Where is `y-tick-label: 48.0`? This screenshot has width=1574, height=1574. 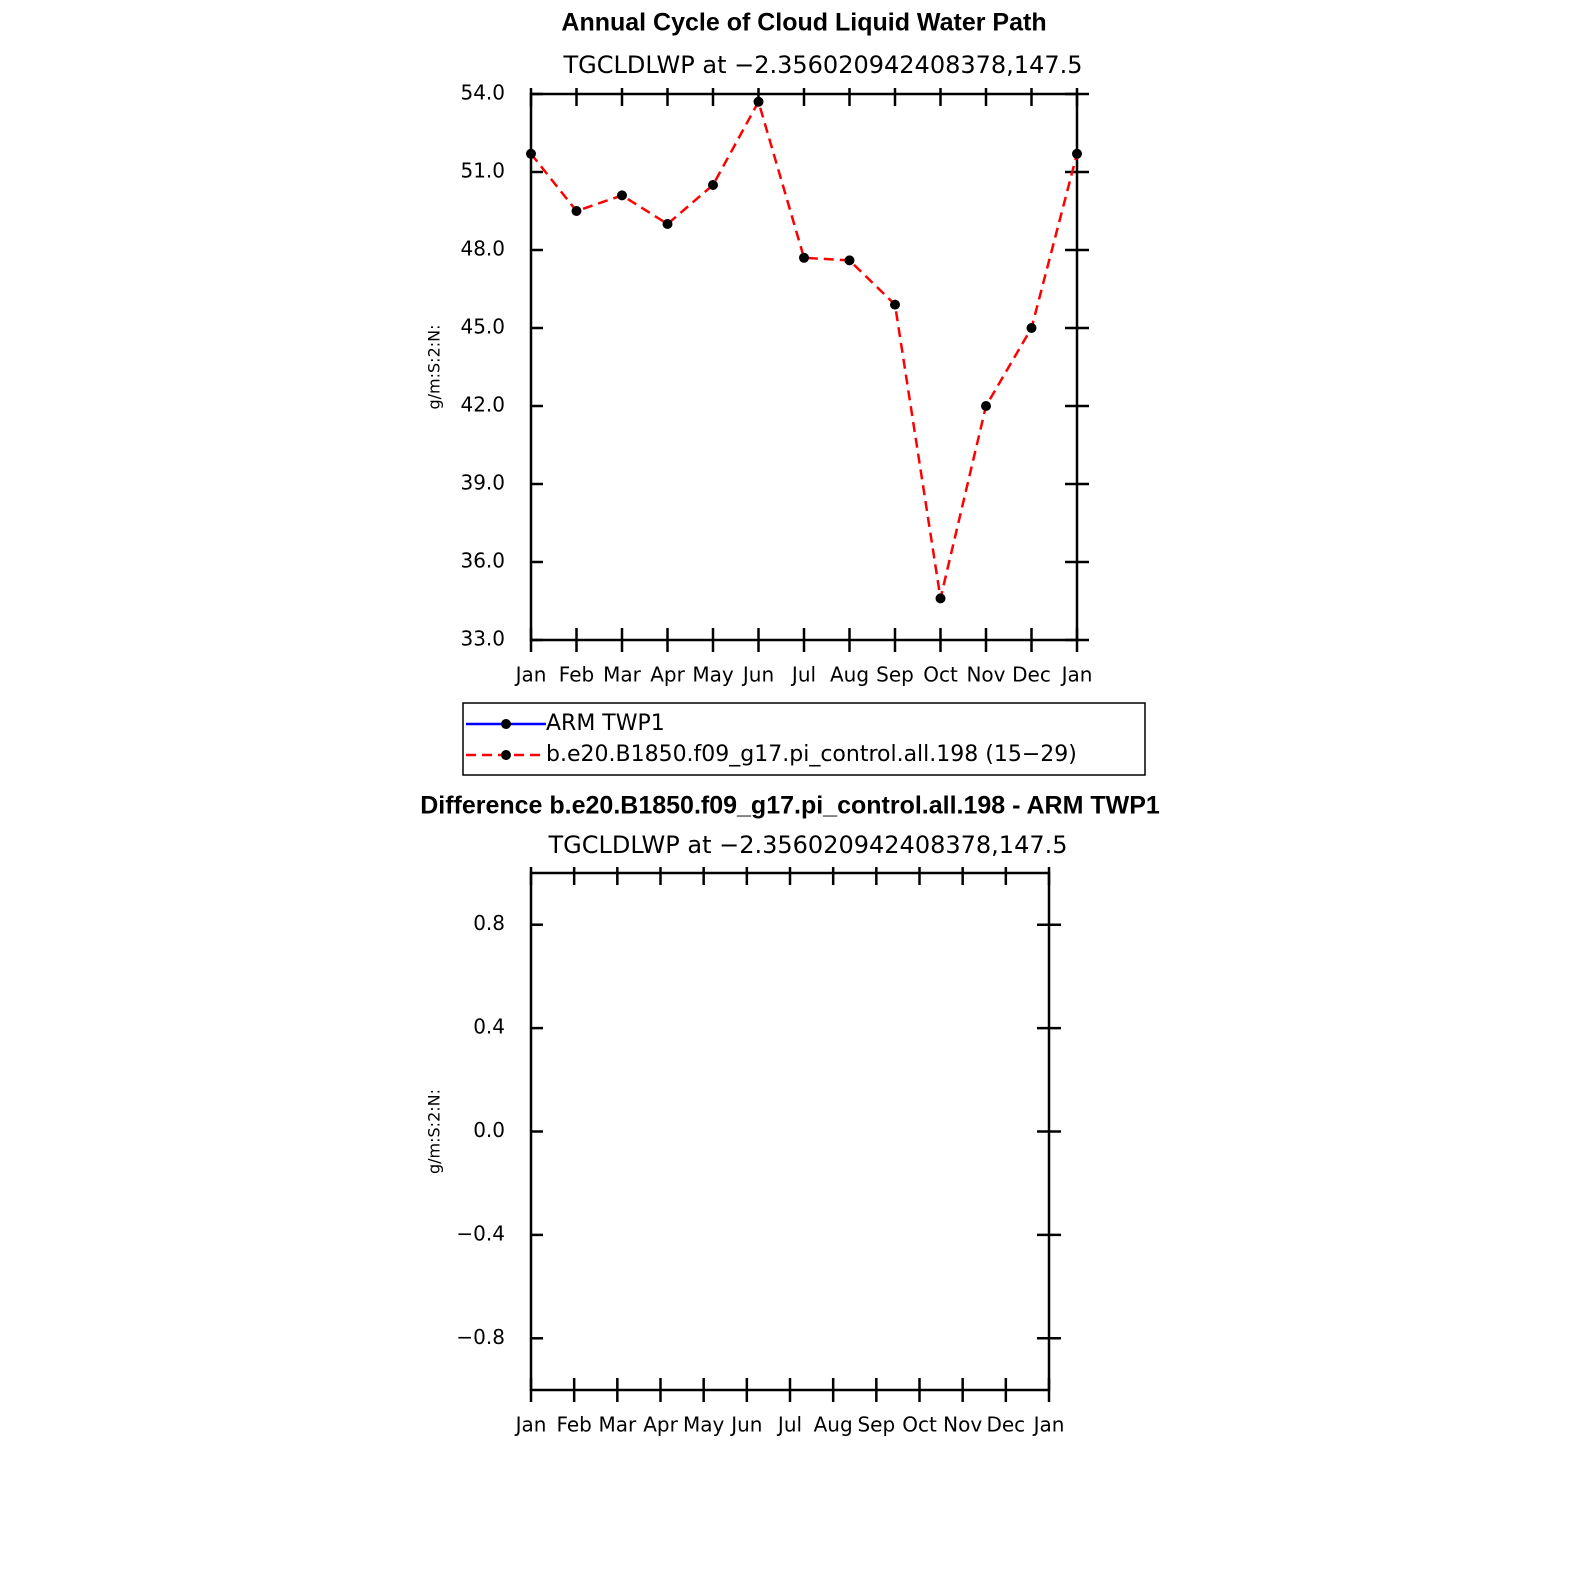 y-tick-label: 48.0 is located at coordinates (482, 249).